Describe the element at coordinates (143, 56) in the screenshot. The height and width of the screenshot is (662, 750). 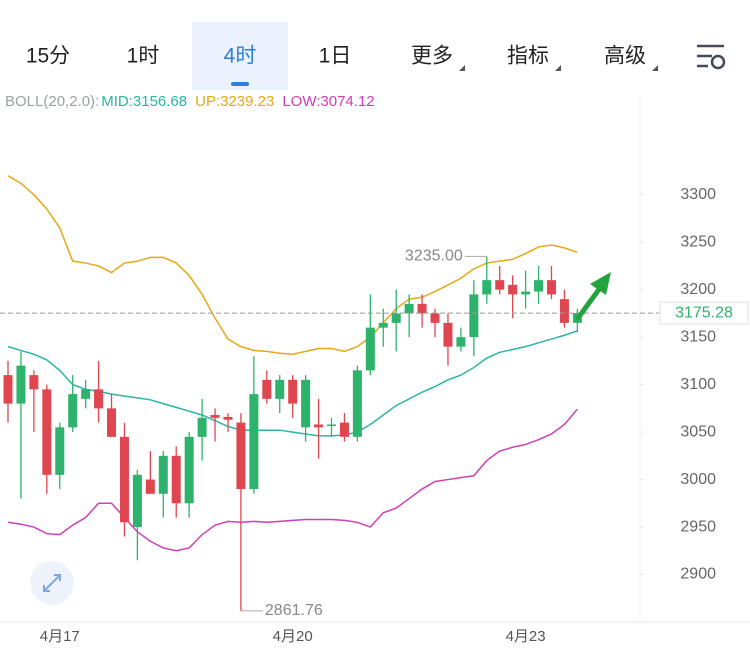
I see `tab: 1时` at that location.